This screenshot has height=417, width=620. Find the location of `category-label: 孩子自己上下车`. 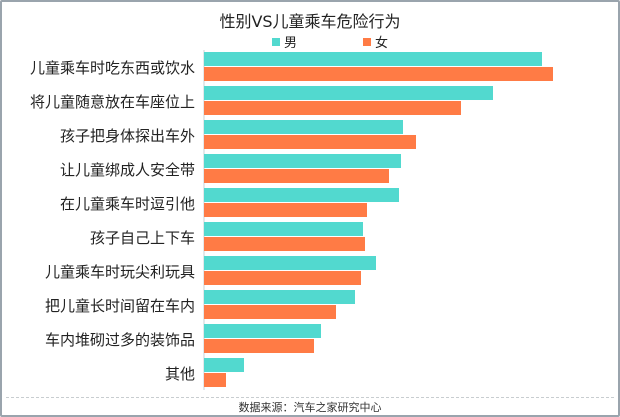

category-label: 孩子自己上下车 is located at coordinates (142, 238).